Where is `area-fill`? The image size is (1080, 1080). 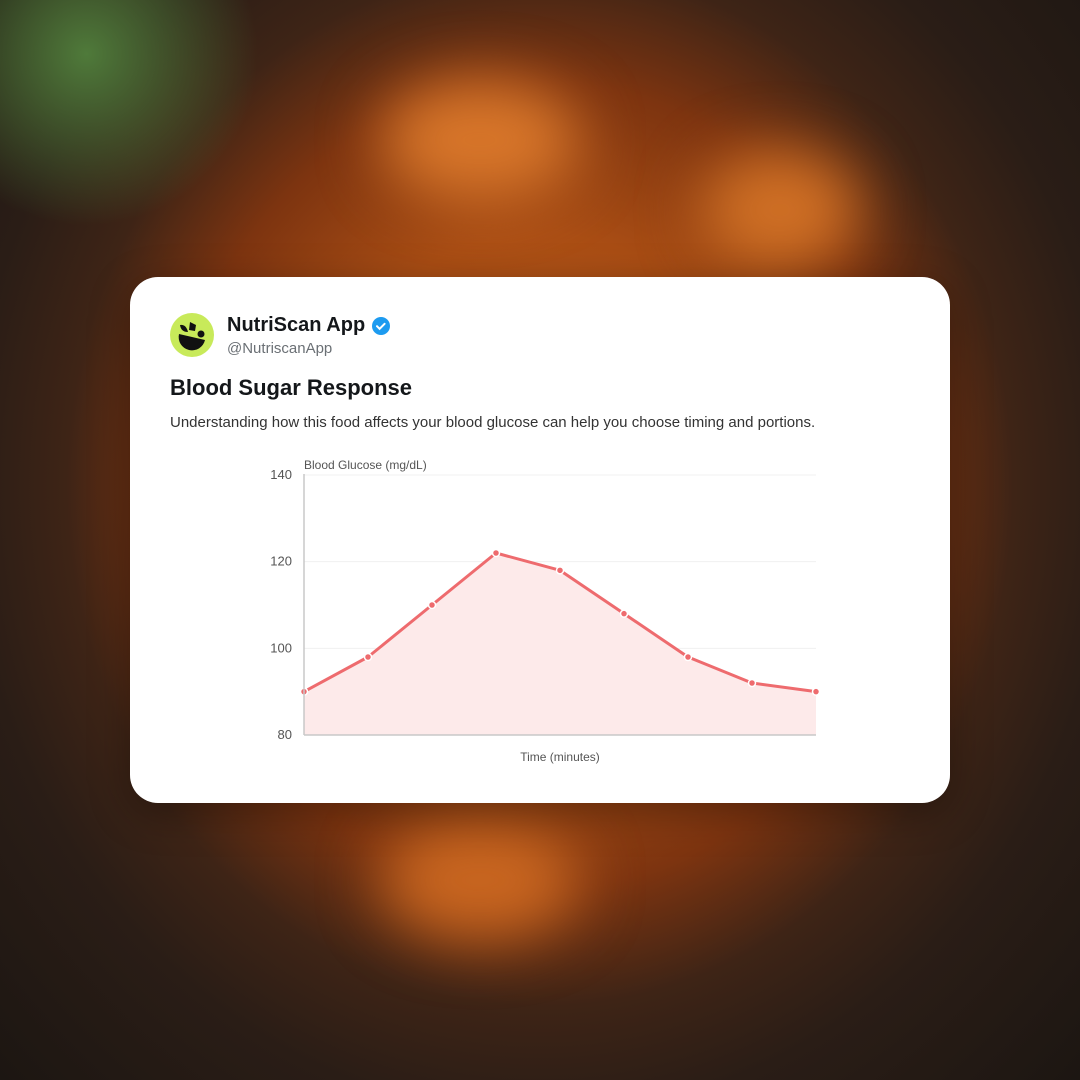
area-fill is located at coordinates (560, 644).